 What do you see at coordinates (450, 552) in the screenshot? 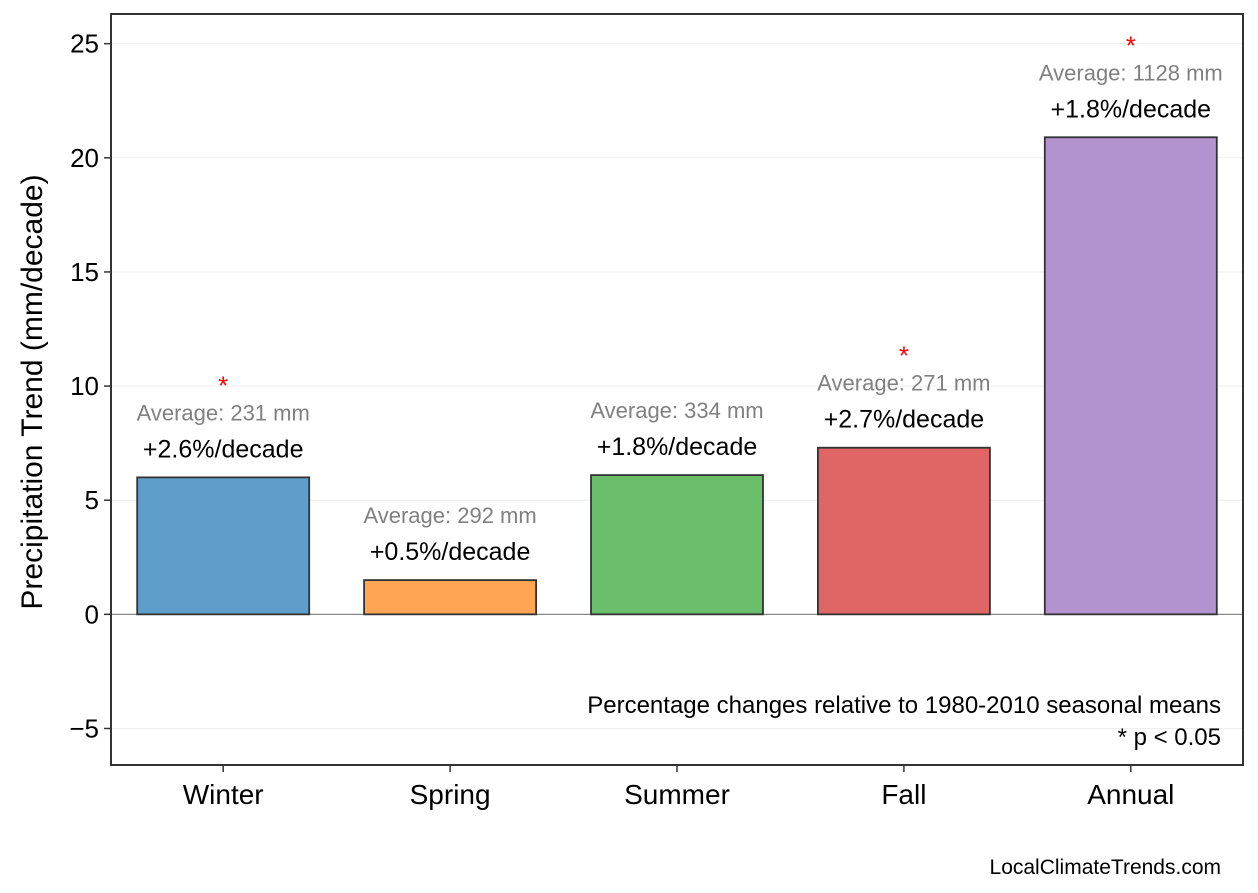
I see `pct-label: +0.5%/decade` at bounding box center [450, 552].